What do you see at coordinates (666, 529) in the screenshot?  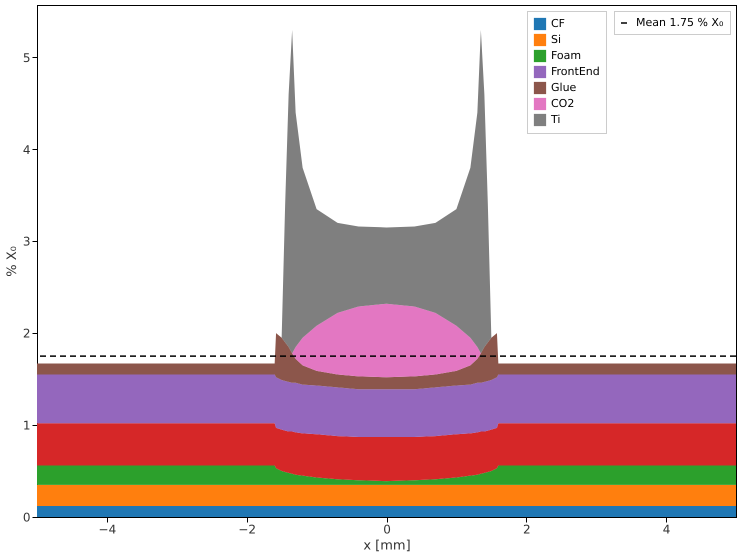 I see `x-tick-label: 4` at bounding box center [666, 529].